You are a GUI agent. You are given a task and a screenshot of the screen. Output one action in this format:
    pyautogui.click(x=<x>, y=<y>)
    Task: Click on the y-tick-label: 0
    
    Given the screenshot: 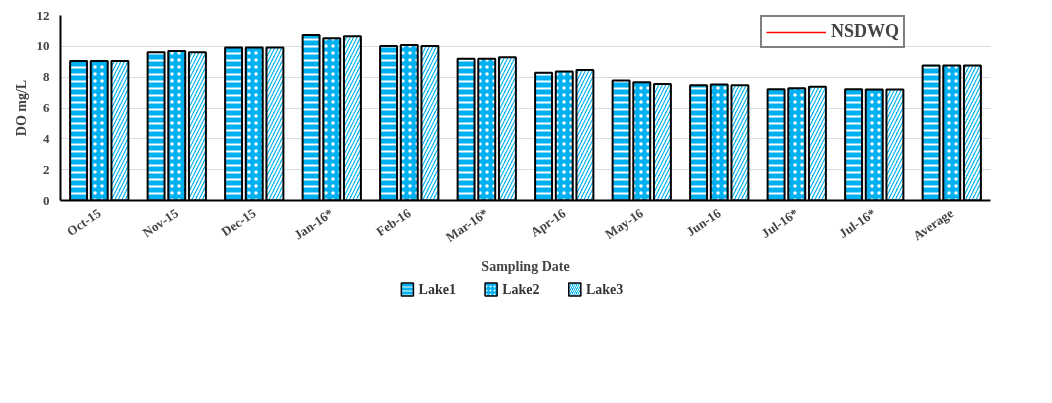 What is the action you would take?
    pyautogui.click(x=46, y=200)
    